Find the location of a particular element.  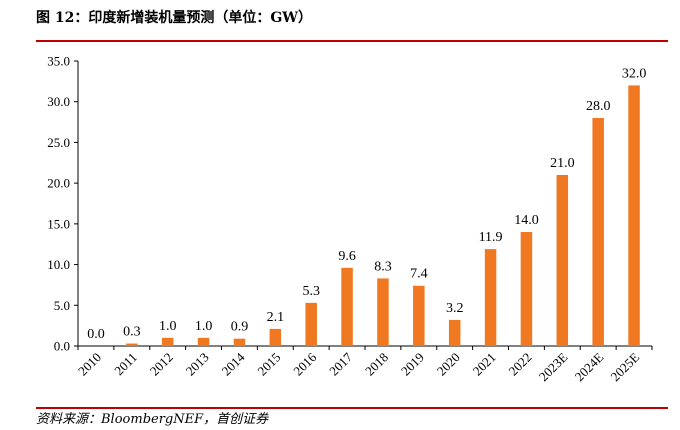

x-tick-label-2017: 2017 is located at coordinates (340, 363).